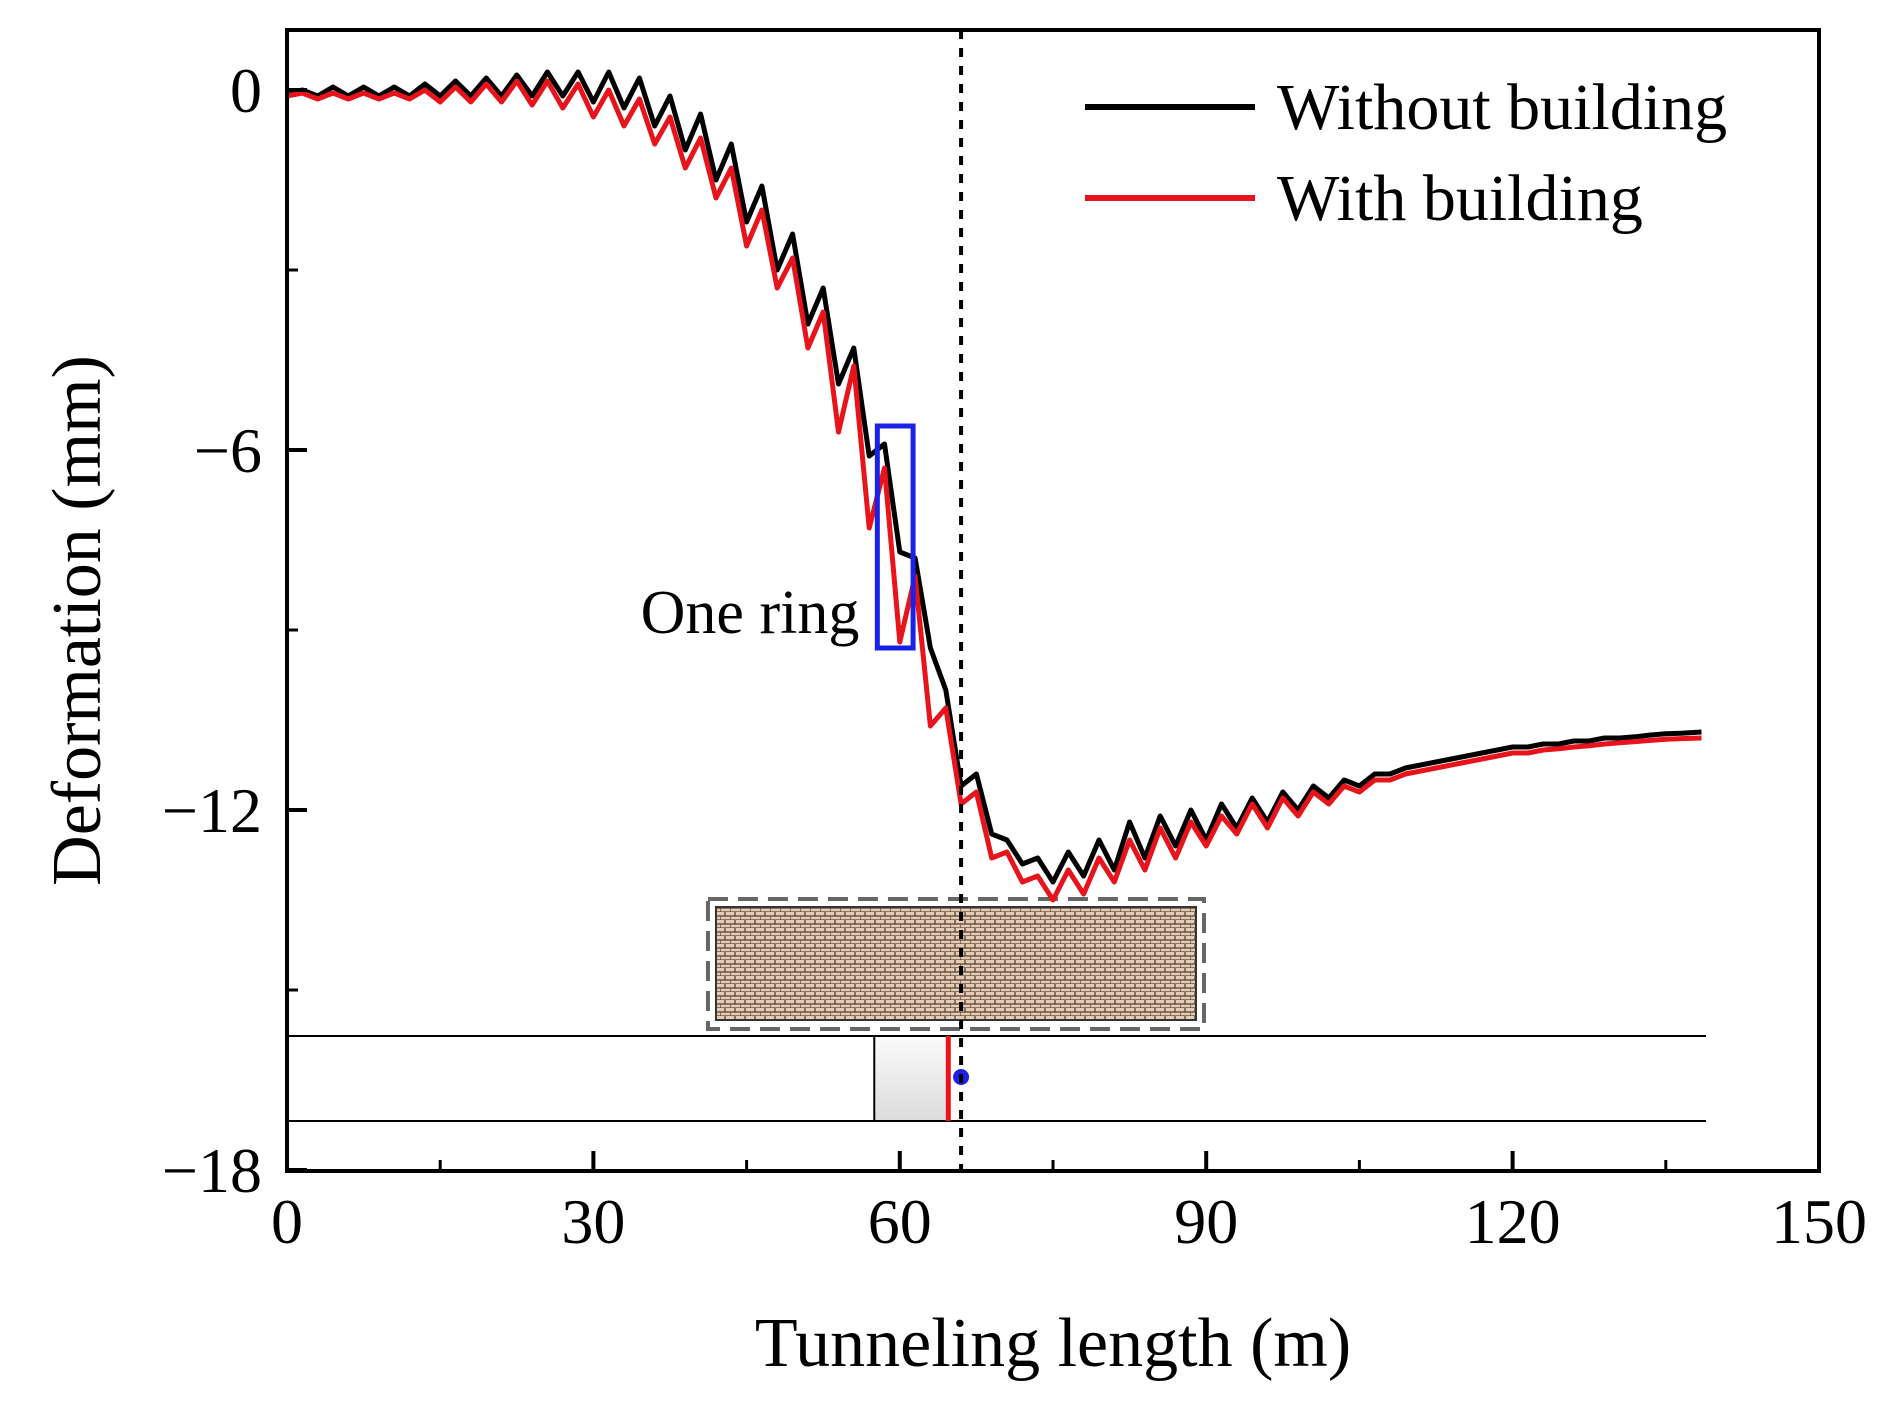 Image resolution: width=1895 pixels, height=1411 pixels. I want to click on x-tick-labels: 0 30 60 90 120 150, so click(1069, 1221).